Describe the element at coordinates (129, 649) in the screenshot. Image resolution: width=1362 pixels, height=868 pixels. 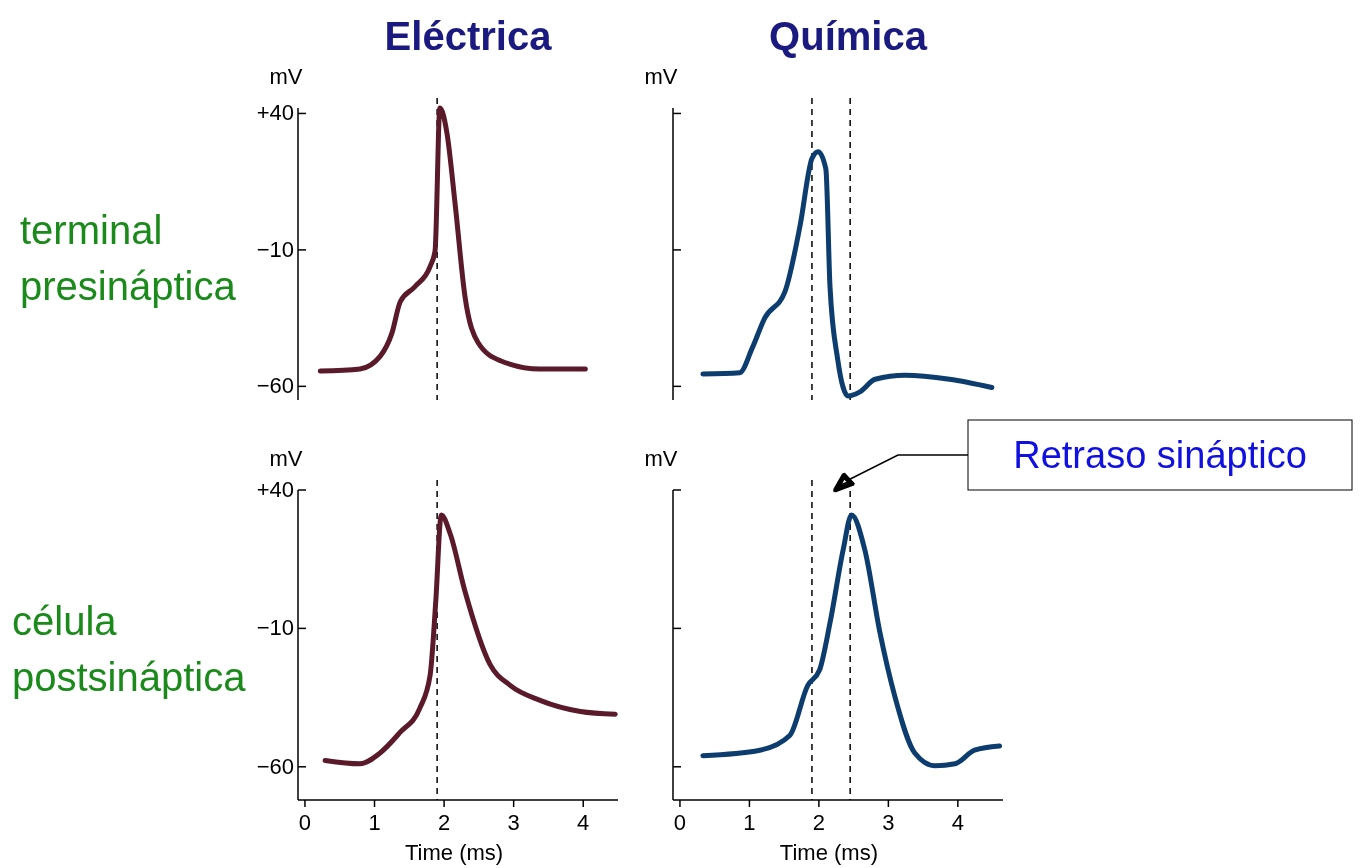
I see `text: célula postsináptica` at that location.